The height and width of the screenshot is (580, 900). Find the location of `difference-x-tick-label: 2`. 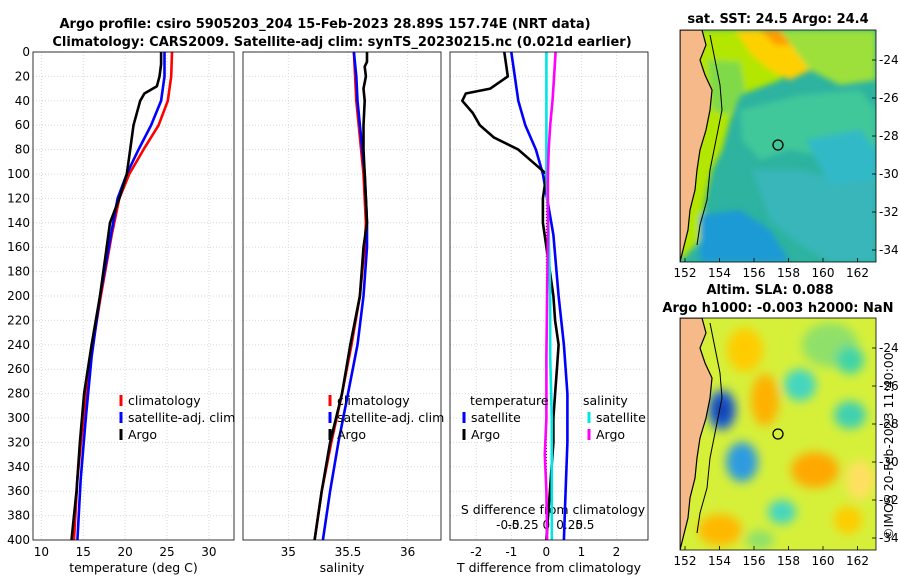

difference-x-tick-label: 2 is located at coordinates (617, 552).